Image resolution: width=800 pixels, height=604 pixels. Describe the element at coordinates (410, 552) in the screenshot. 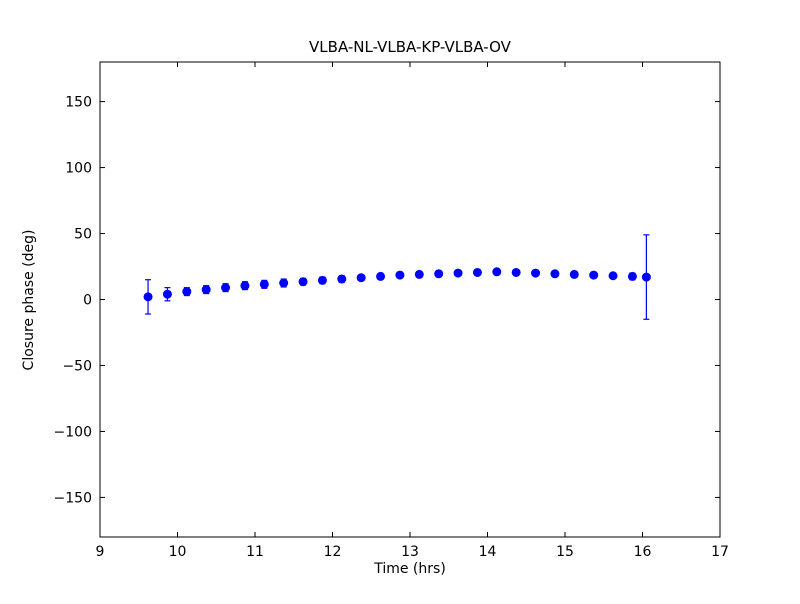

I see `x-tick-label: 13` at that location.